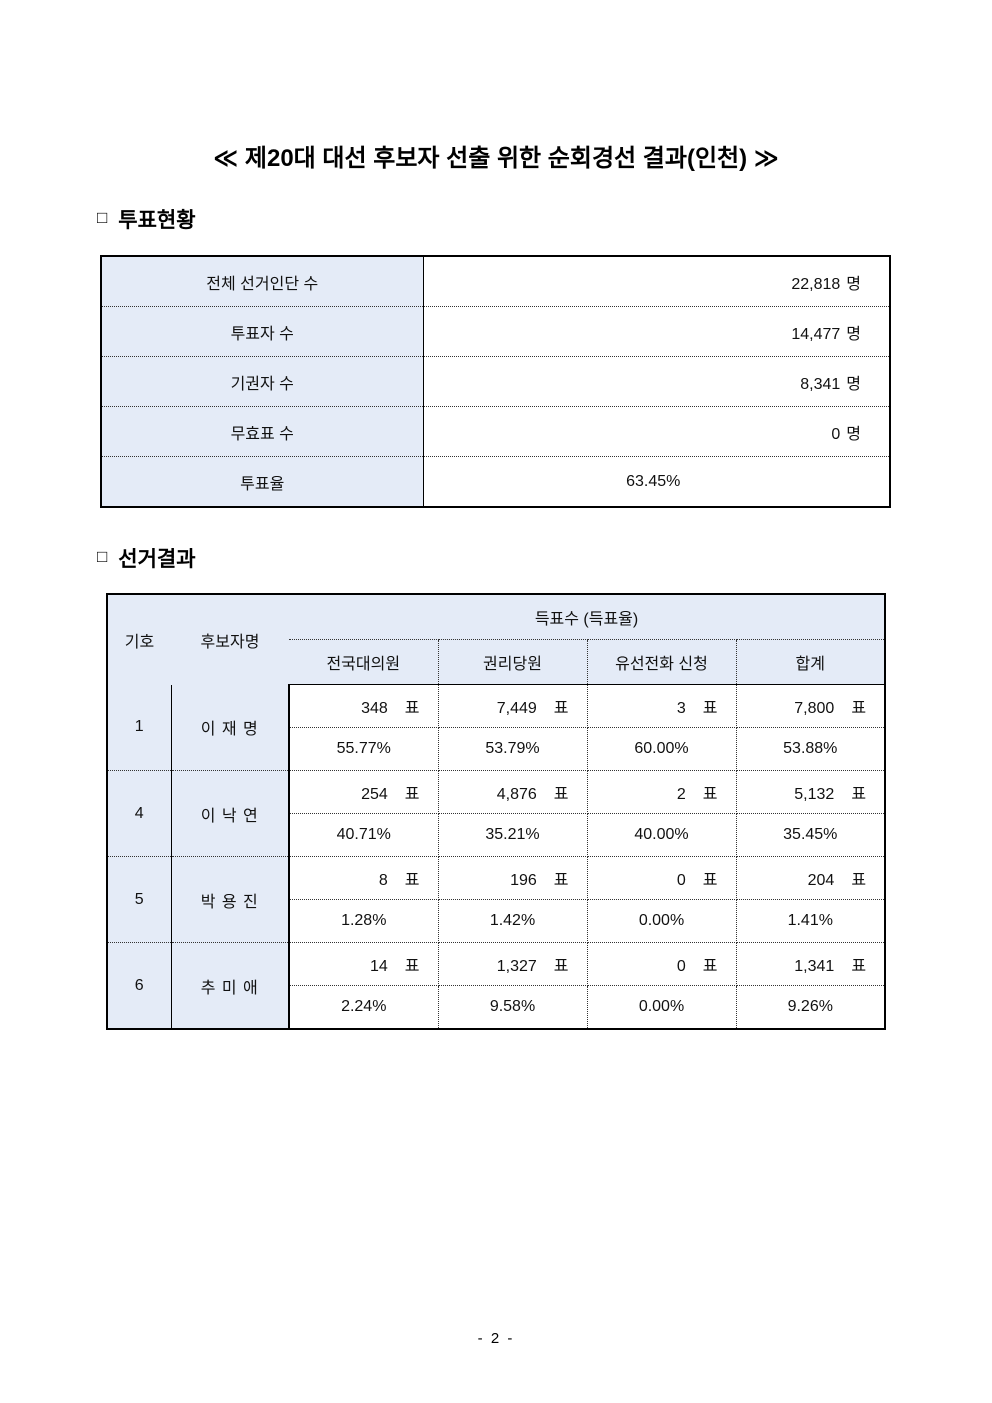 The height and width of the screenshot is (1403, 992). Describe the element at coordinates (374, 708) in the screenshot. I see `vote-number: 348` at that location.